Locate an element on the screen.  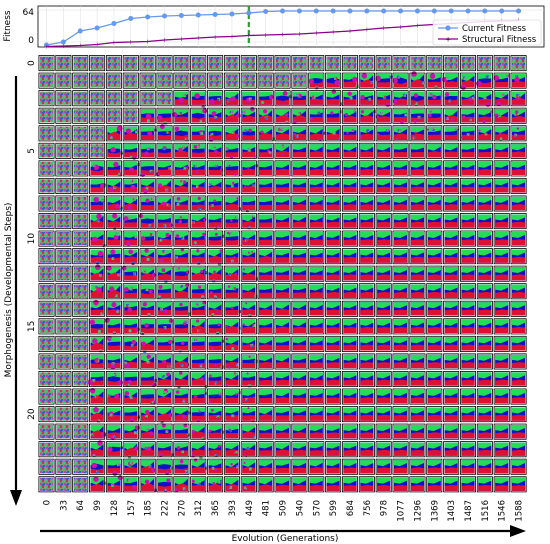
generation-tick-label: 1516 is located at coordinates (486, 511).